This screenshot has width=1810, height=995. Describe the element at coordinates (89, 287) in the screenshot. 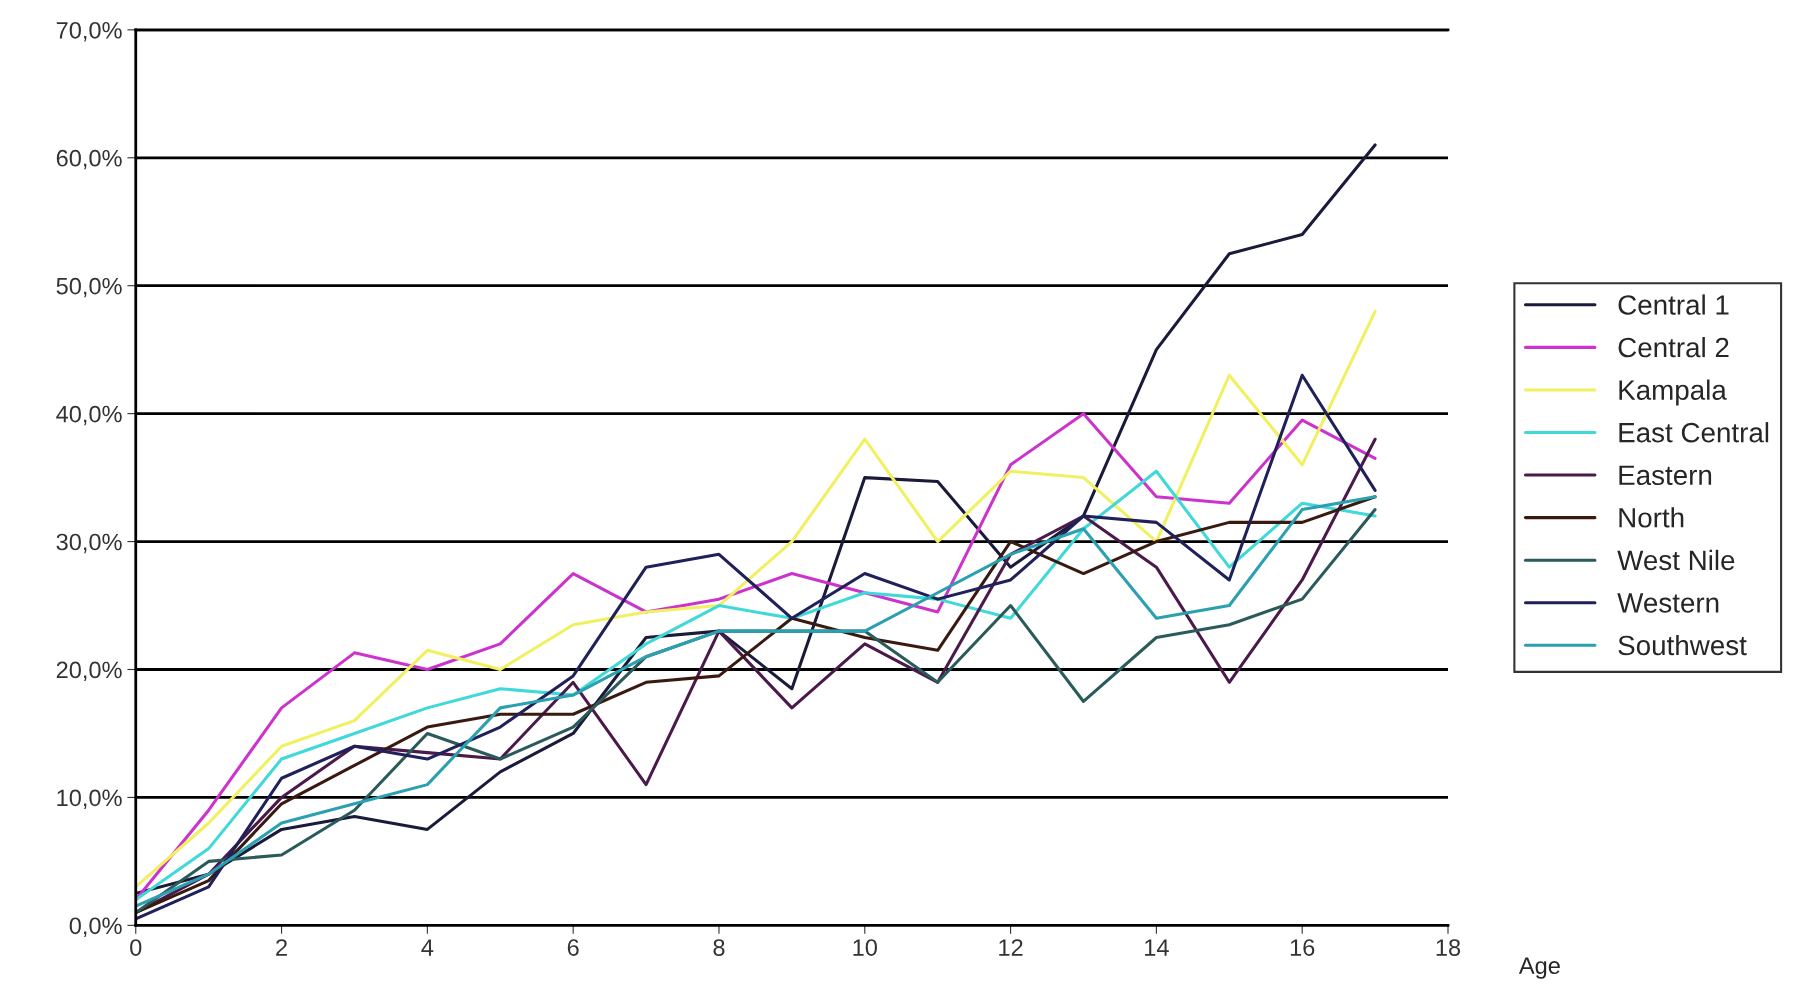

I see `y-tick-label: 50,0%` at that location.